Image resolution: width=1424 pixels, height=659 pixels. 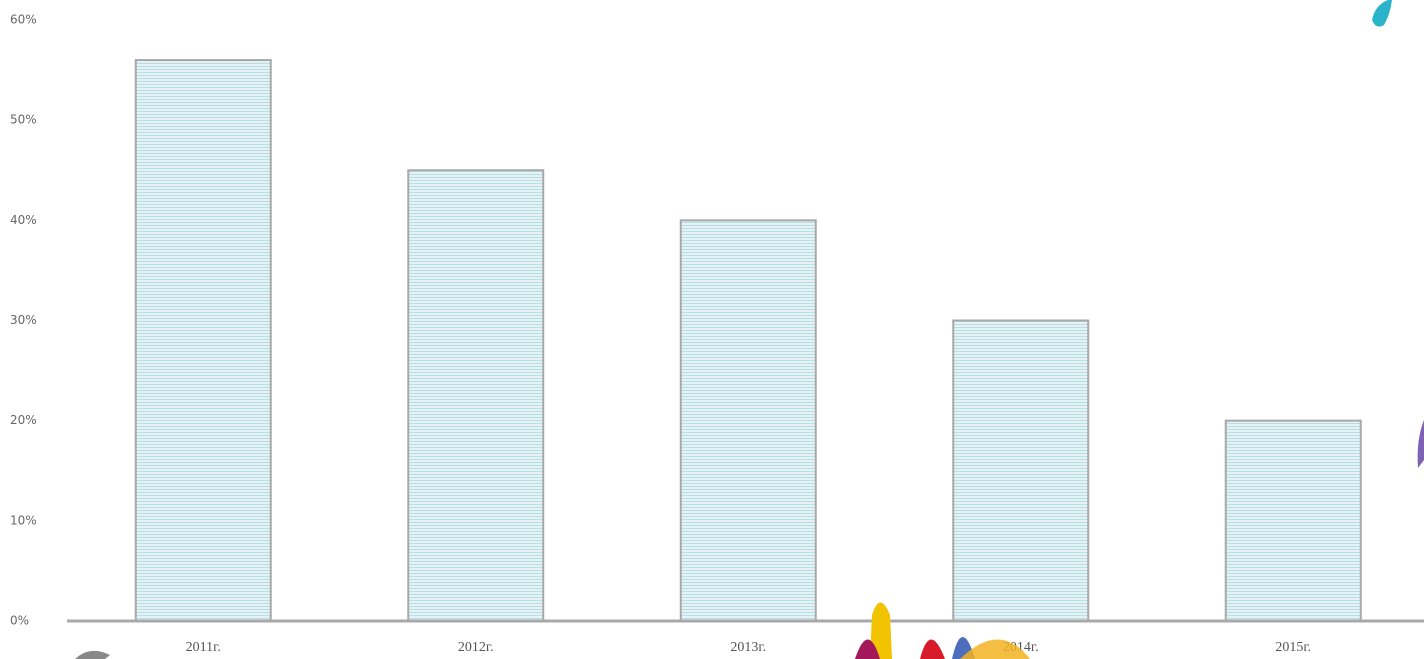 What do you see at coordinates (748, 647) in the screenshot?
I see `x-tick-label: 2013г.` at bounding box center [748, 647].